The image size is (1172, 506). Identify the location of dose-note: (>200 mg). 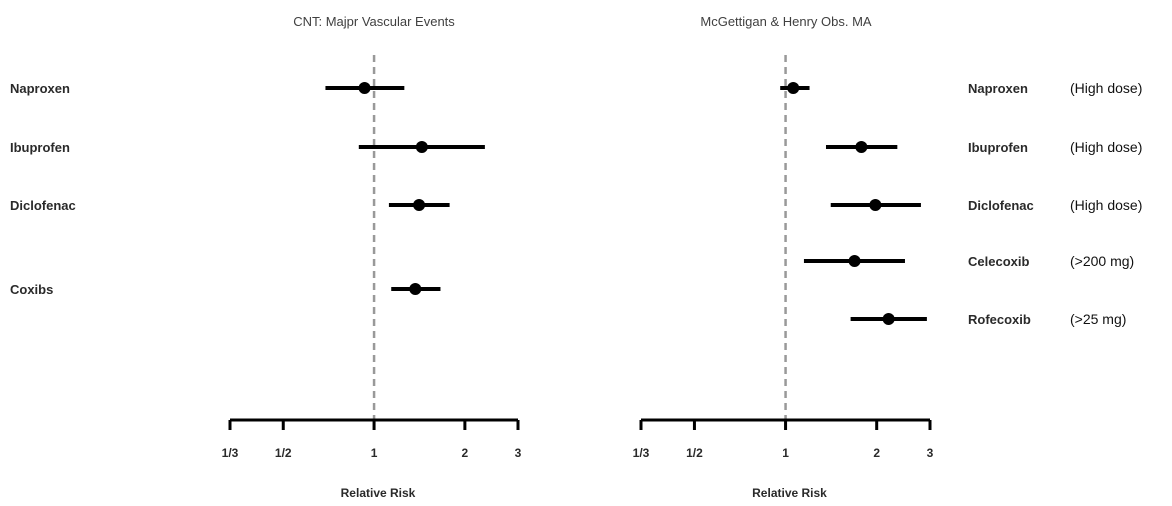
(1102, 261).